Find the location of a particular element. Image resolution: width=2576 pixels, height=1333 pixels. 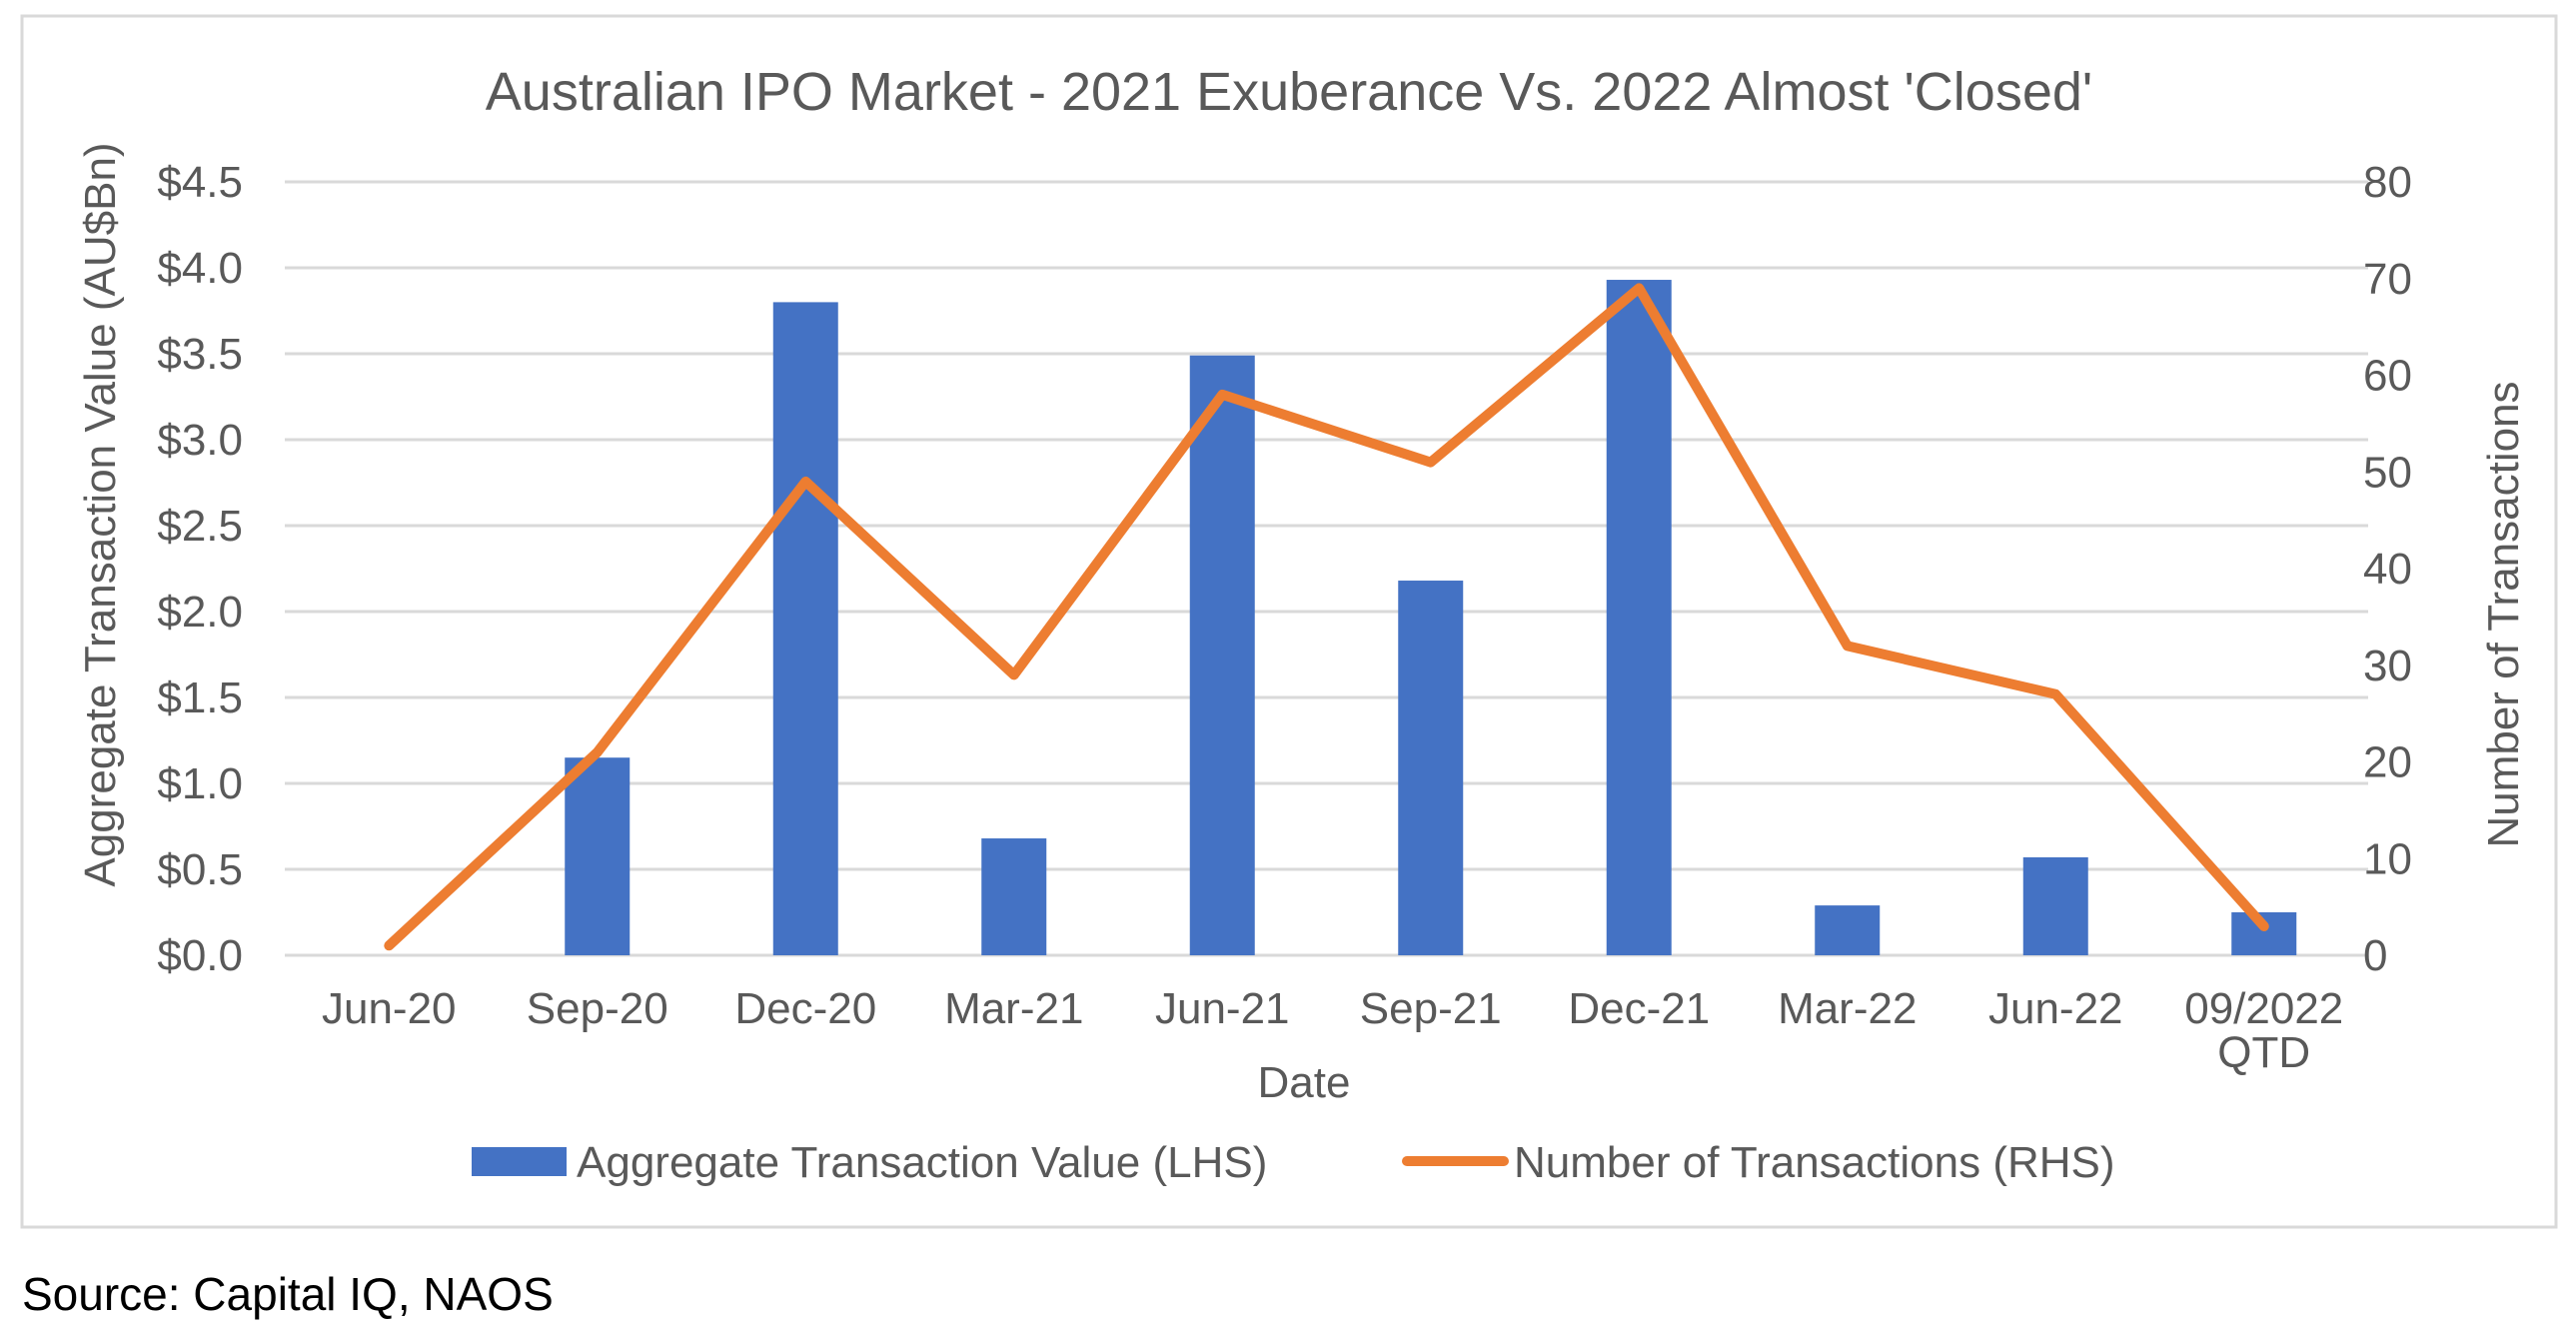

y-tick-label: $0.5 is located at coordinates (200, 869).